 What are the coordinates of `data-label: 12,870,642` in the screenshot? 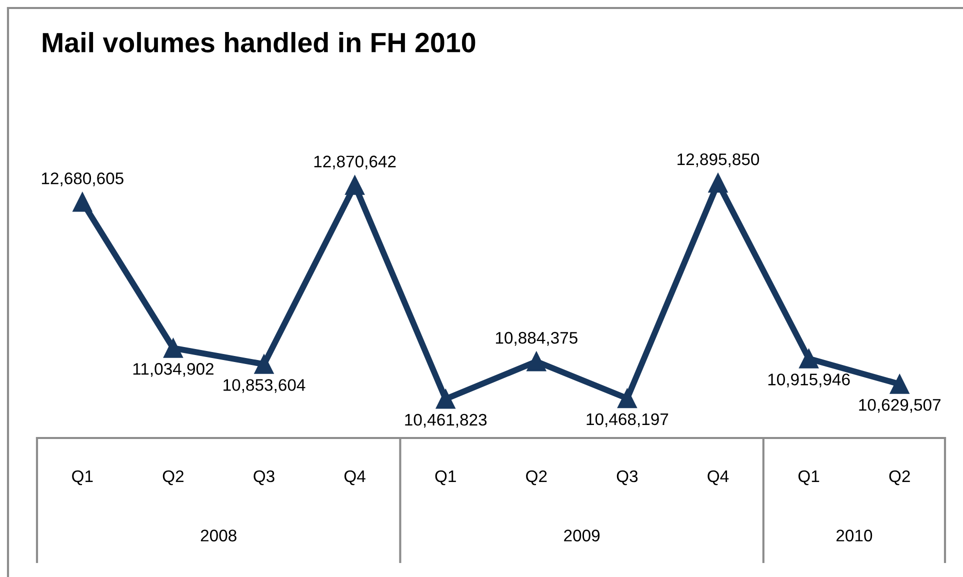 It's located at (355, 163).